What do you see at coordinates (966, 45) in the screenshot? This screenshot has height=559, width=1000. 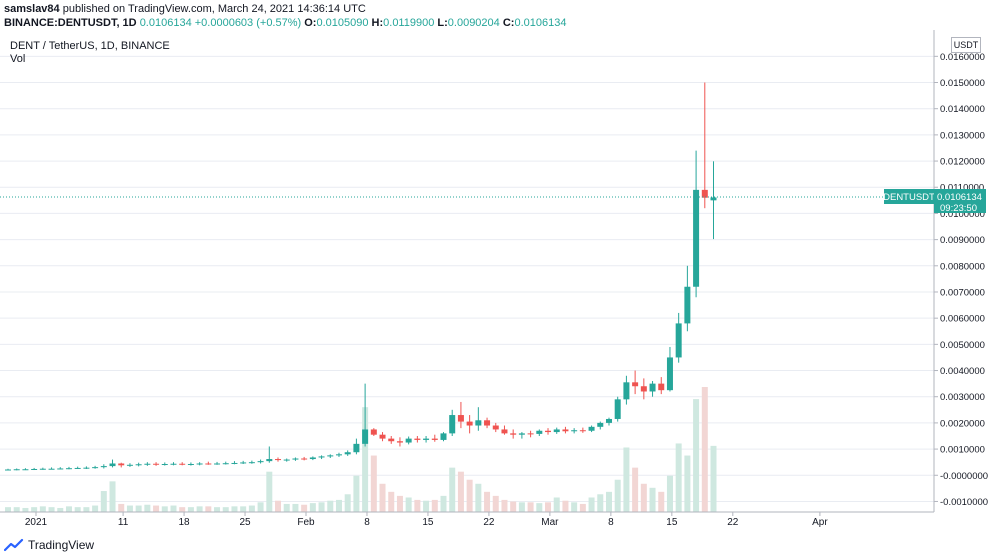 I see `currency-unit: USDT` at bounding box center [966, 45].